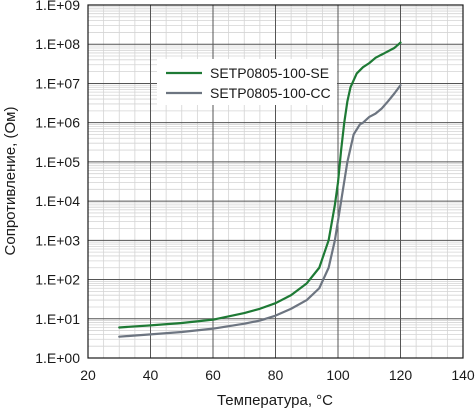 The width and height of the screenshot is (476, 411). I want to click on y-tick-label: 1.E+01, so click(57, 319).